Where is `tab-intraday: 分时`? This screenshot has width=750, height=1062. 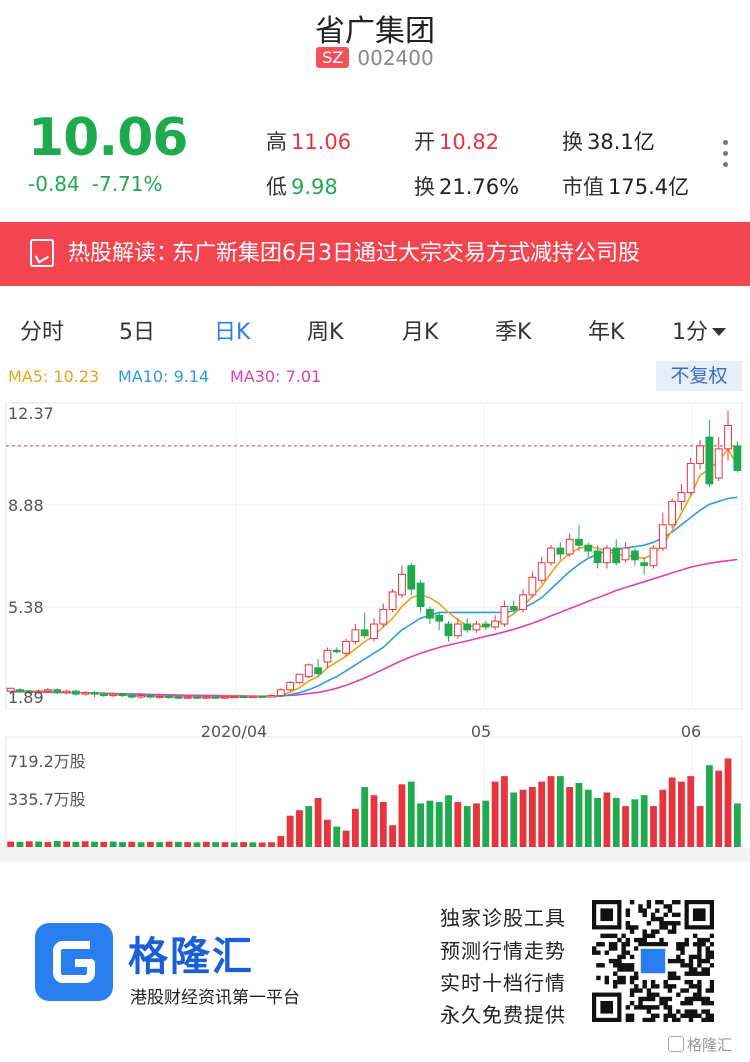
tab-intraday: 分时 is located at coordinates (42, 332).